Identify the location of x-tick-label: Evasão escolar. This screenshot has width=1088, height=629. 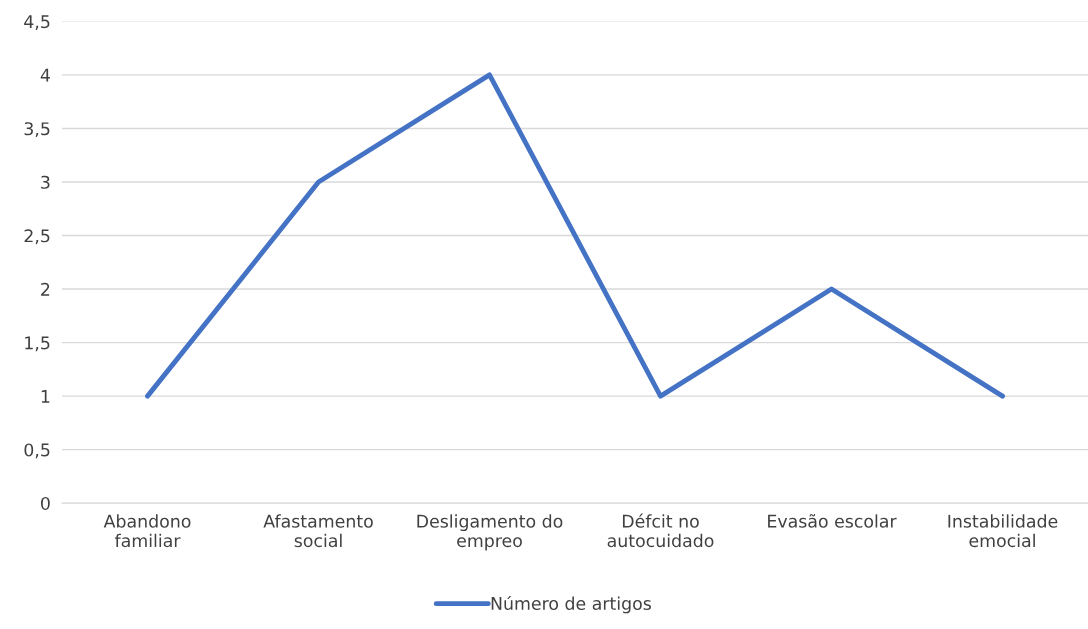
(832, 521).